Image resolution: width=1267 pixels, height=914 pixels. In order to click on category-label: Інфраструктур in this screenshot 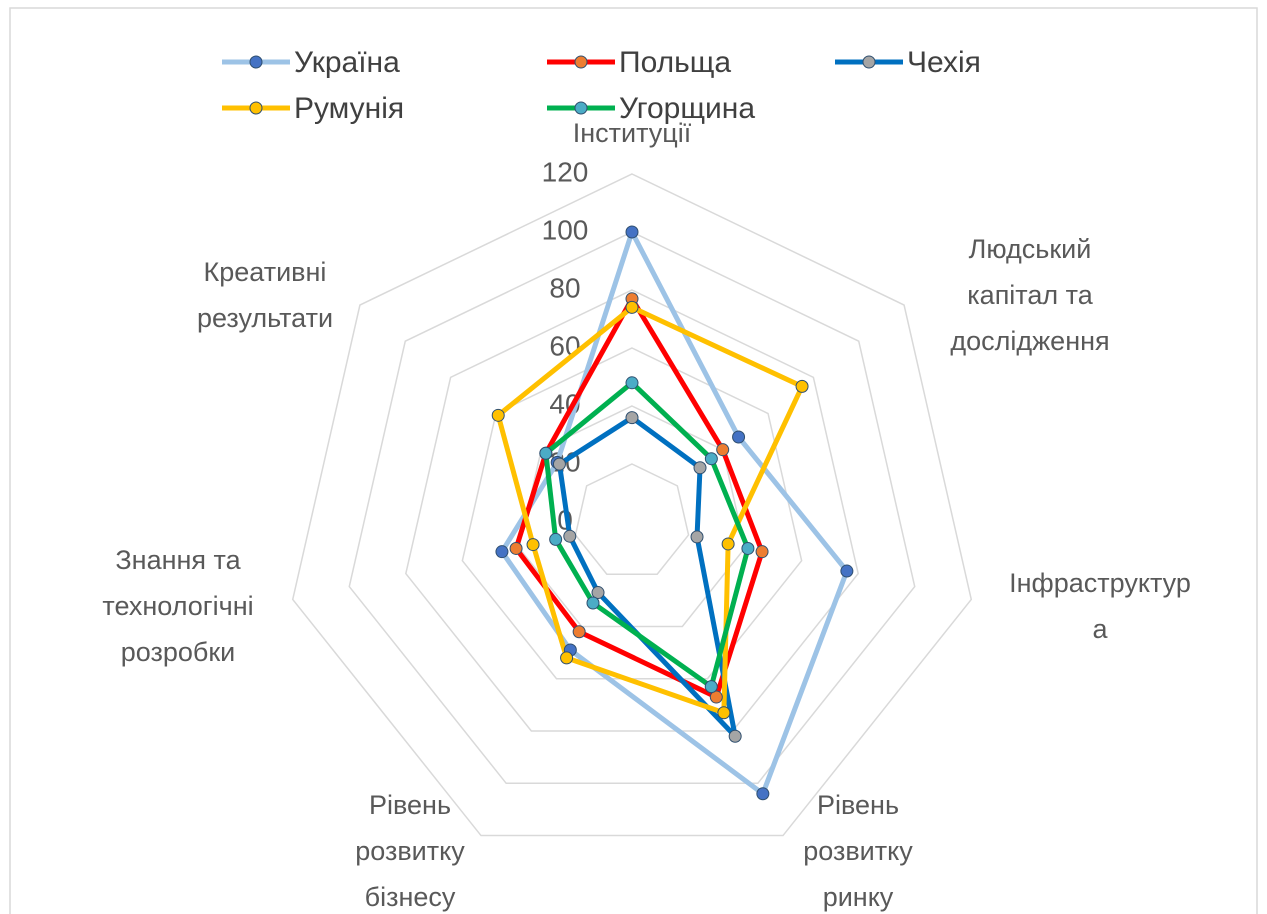, I will do `click(1100, 583)`.